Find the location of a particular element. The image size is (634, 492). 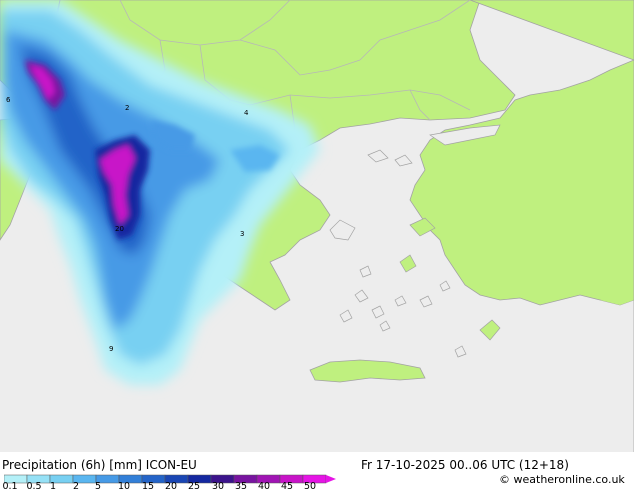

legend-tick: 2 is located at coordinates (76, 486).